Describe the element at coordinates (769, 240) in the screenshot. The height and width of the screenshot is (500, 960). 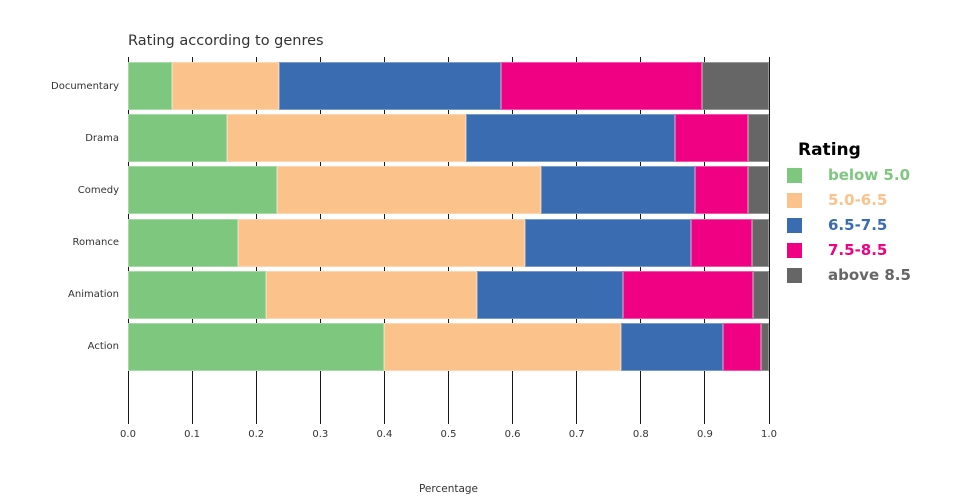
I see `gridline-1.0` at that location.